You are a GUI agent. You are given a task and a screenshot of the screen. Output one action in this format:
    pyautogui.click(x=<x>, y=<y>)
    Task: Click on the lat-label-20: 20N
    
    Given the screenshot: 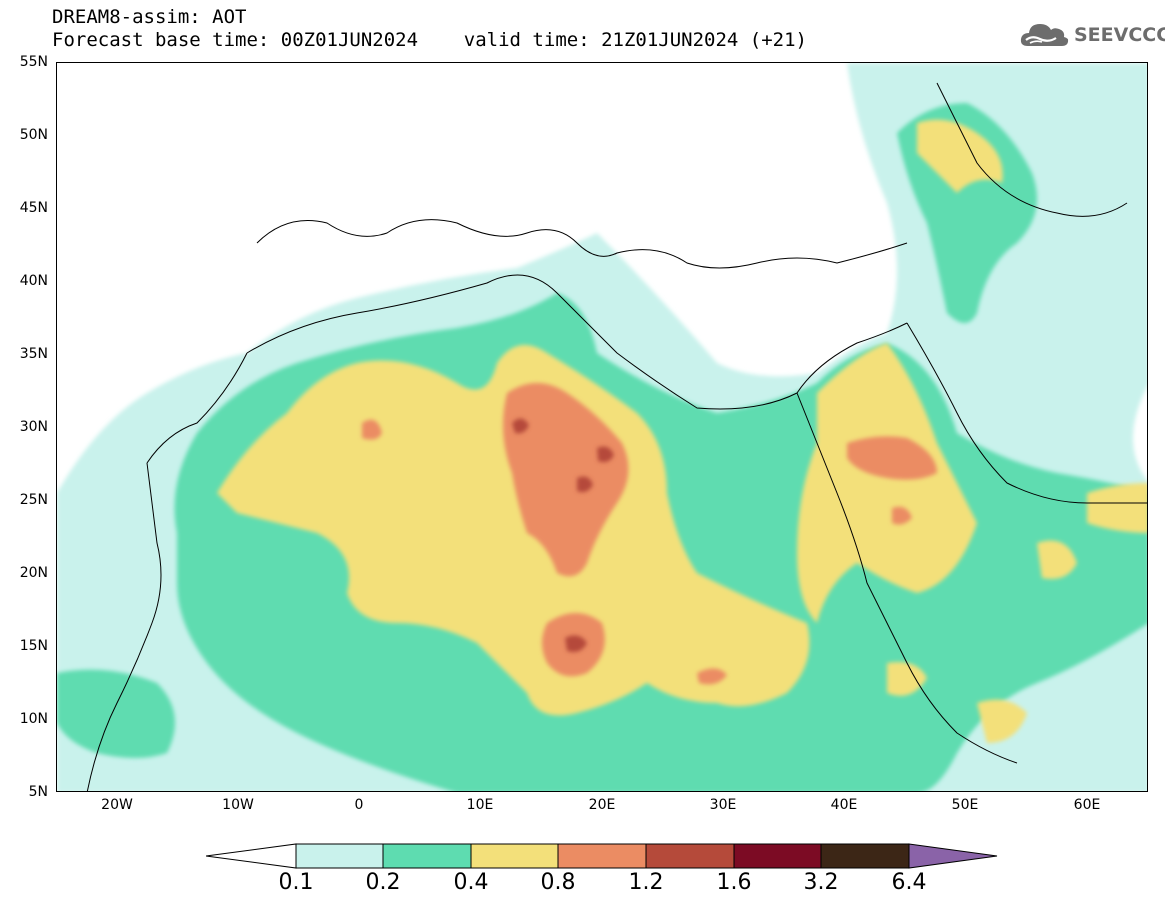 What is the action you would take?
    pyautogui.click(x=33, y=573)
    